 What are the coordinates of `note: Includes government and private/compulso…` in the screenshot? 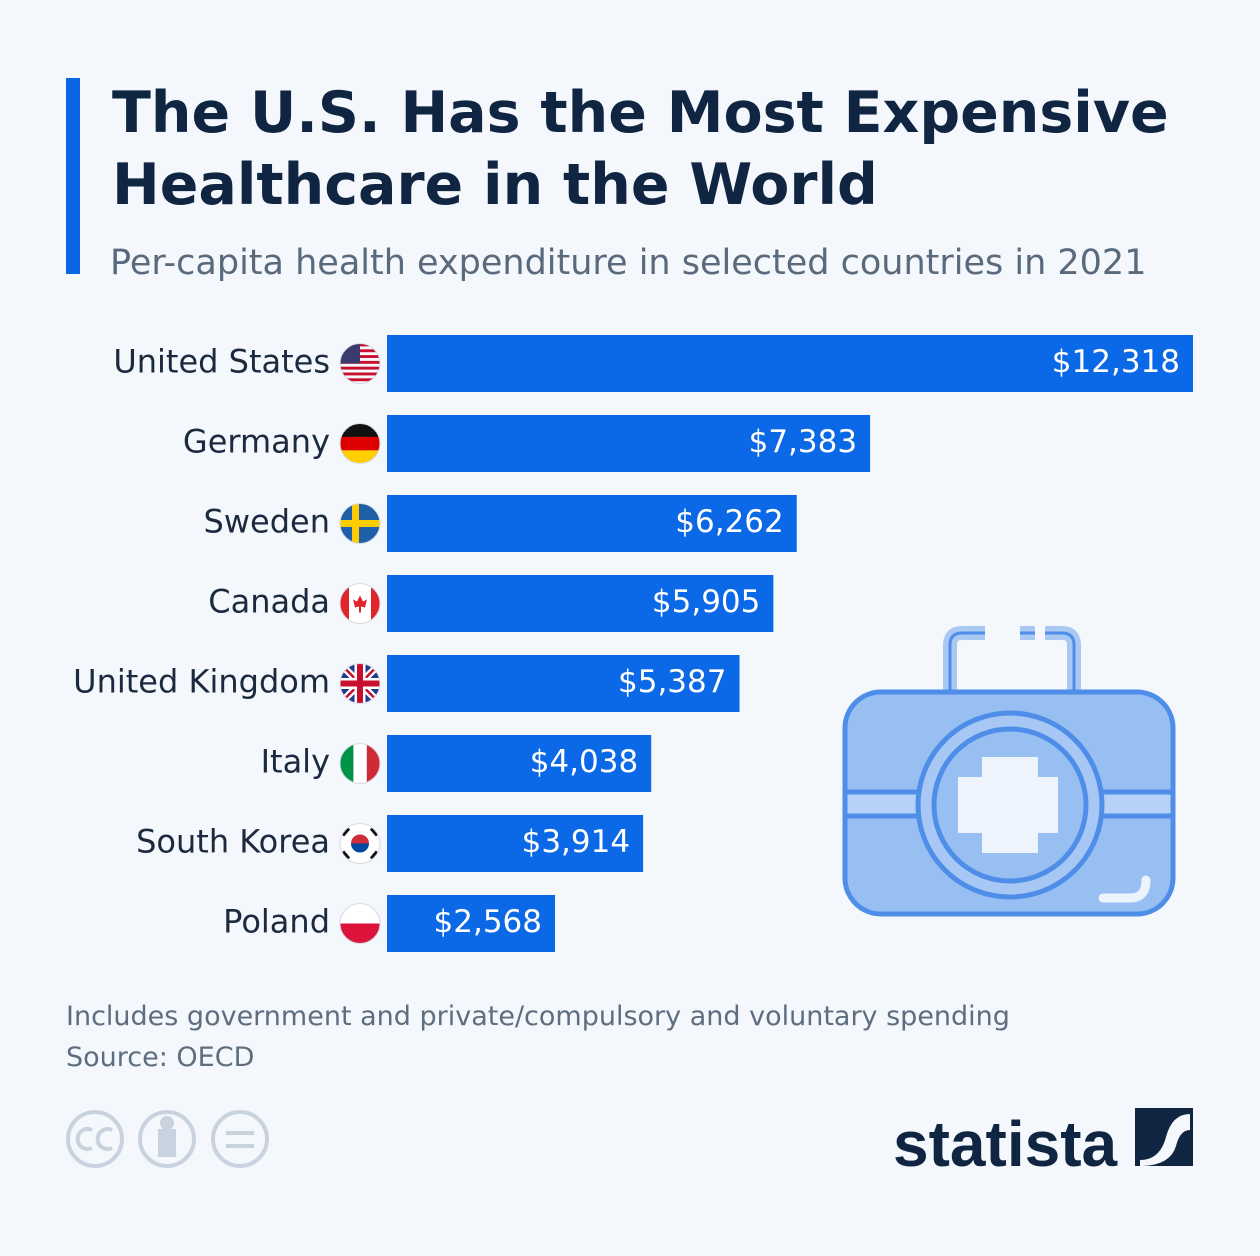 It's located at (538, 1016).